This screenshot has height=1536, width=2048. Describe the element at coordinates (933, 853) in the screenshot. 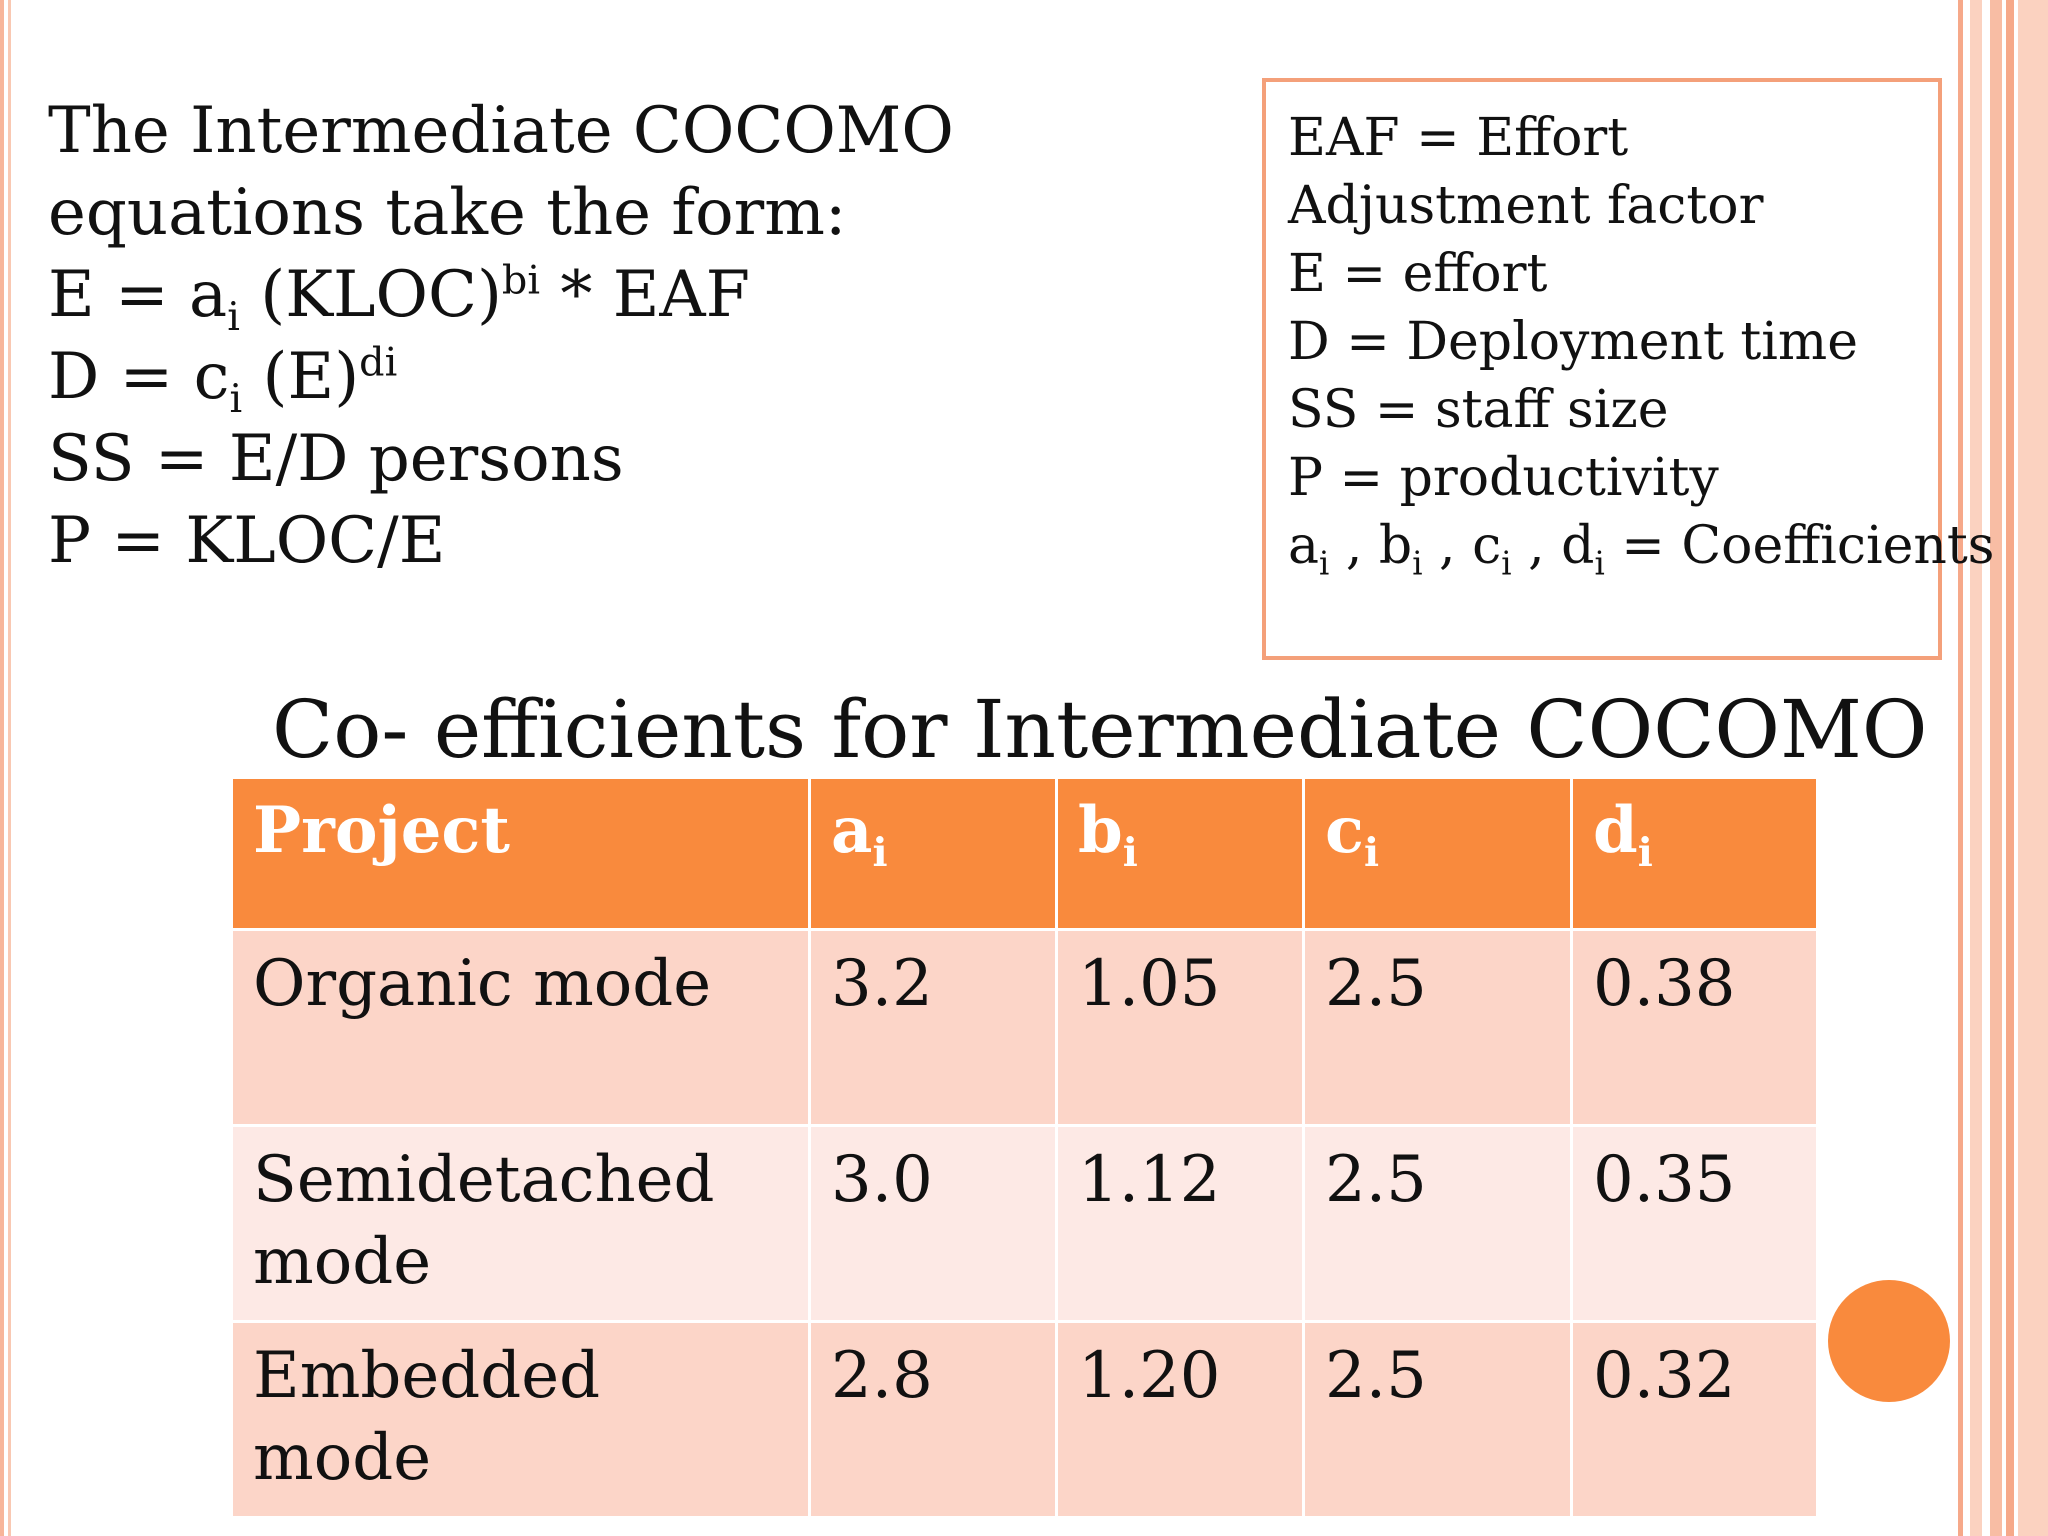

I see `header-a: ai` at that location.